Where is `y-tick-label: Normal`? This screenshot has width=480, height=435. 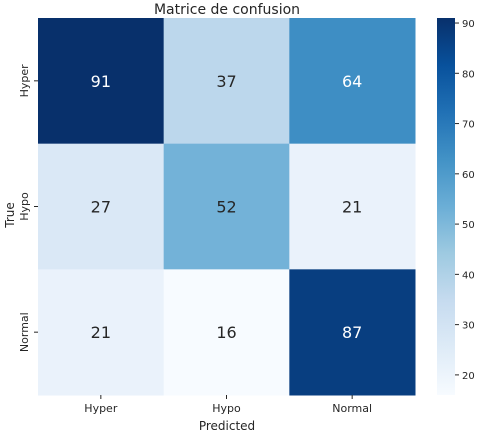 y-tick-label: Normal is located at coordinates (24, 332).